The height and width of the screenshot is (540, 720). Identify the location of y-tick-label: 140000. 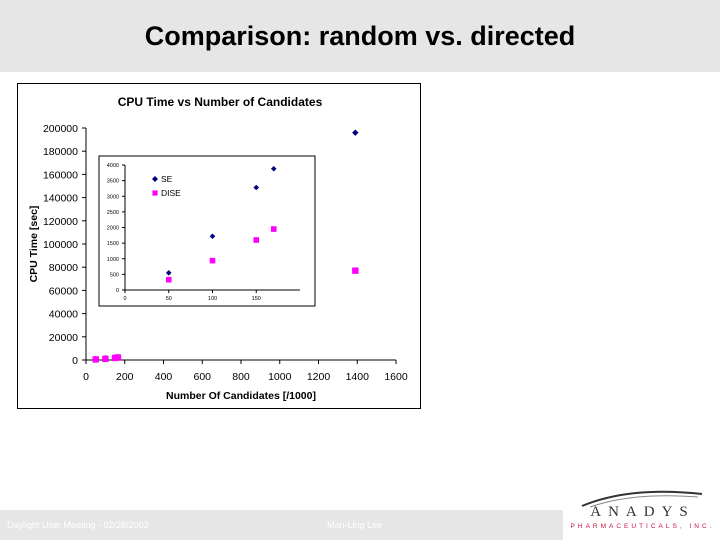
(60, 199).